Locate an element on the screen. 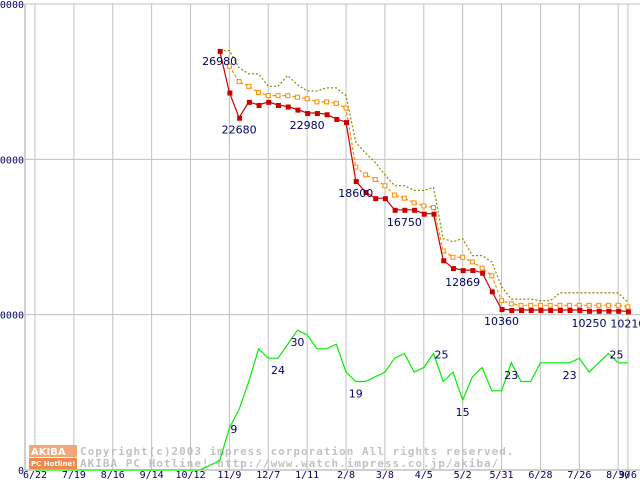  logo-bottom-bg is located at coordinates (53, 463).